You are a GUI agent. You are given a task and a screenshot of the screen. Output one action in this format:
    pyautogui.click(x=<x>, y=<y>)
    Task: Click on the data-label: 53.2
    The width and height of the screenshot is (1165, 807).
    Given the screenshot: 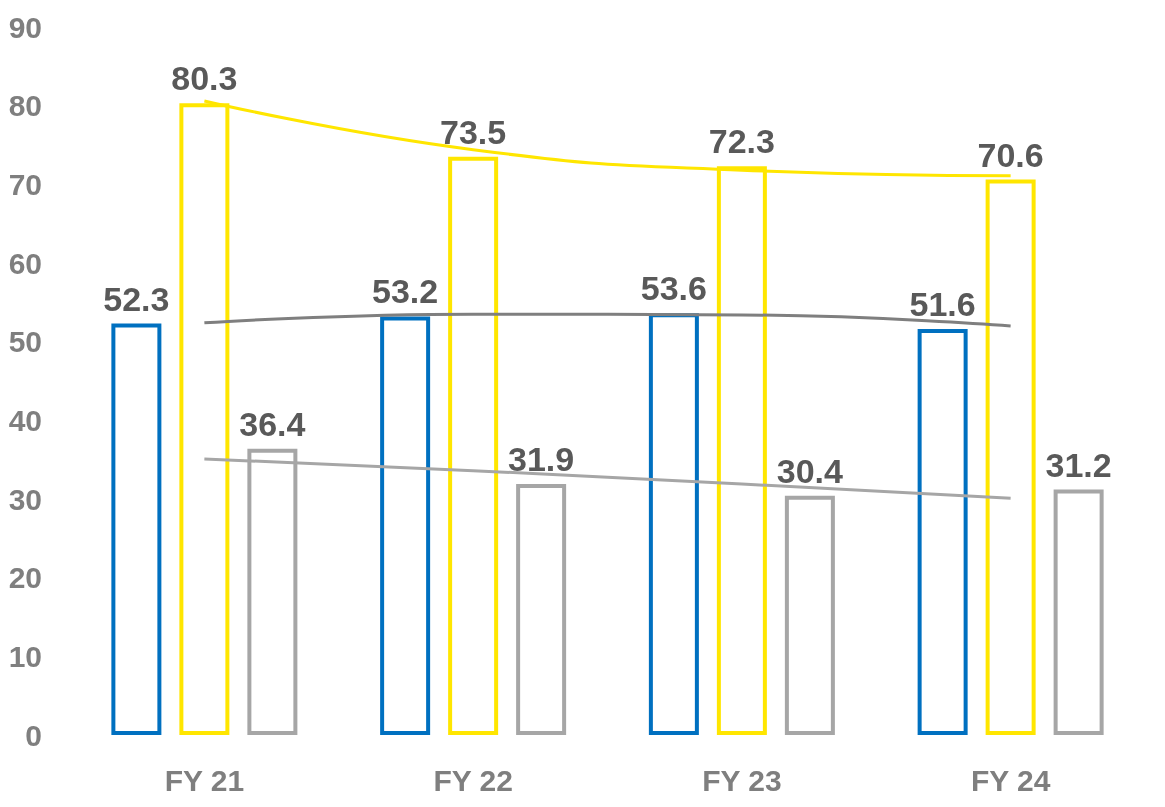 What is the action you would take?
    pyautogui.click(x=405, y=291)
    